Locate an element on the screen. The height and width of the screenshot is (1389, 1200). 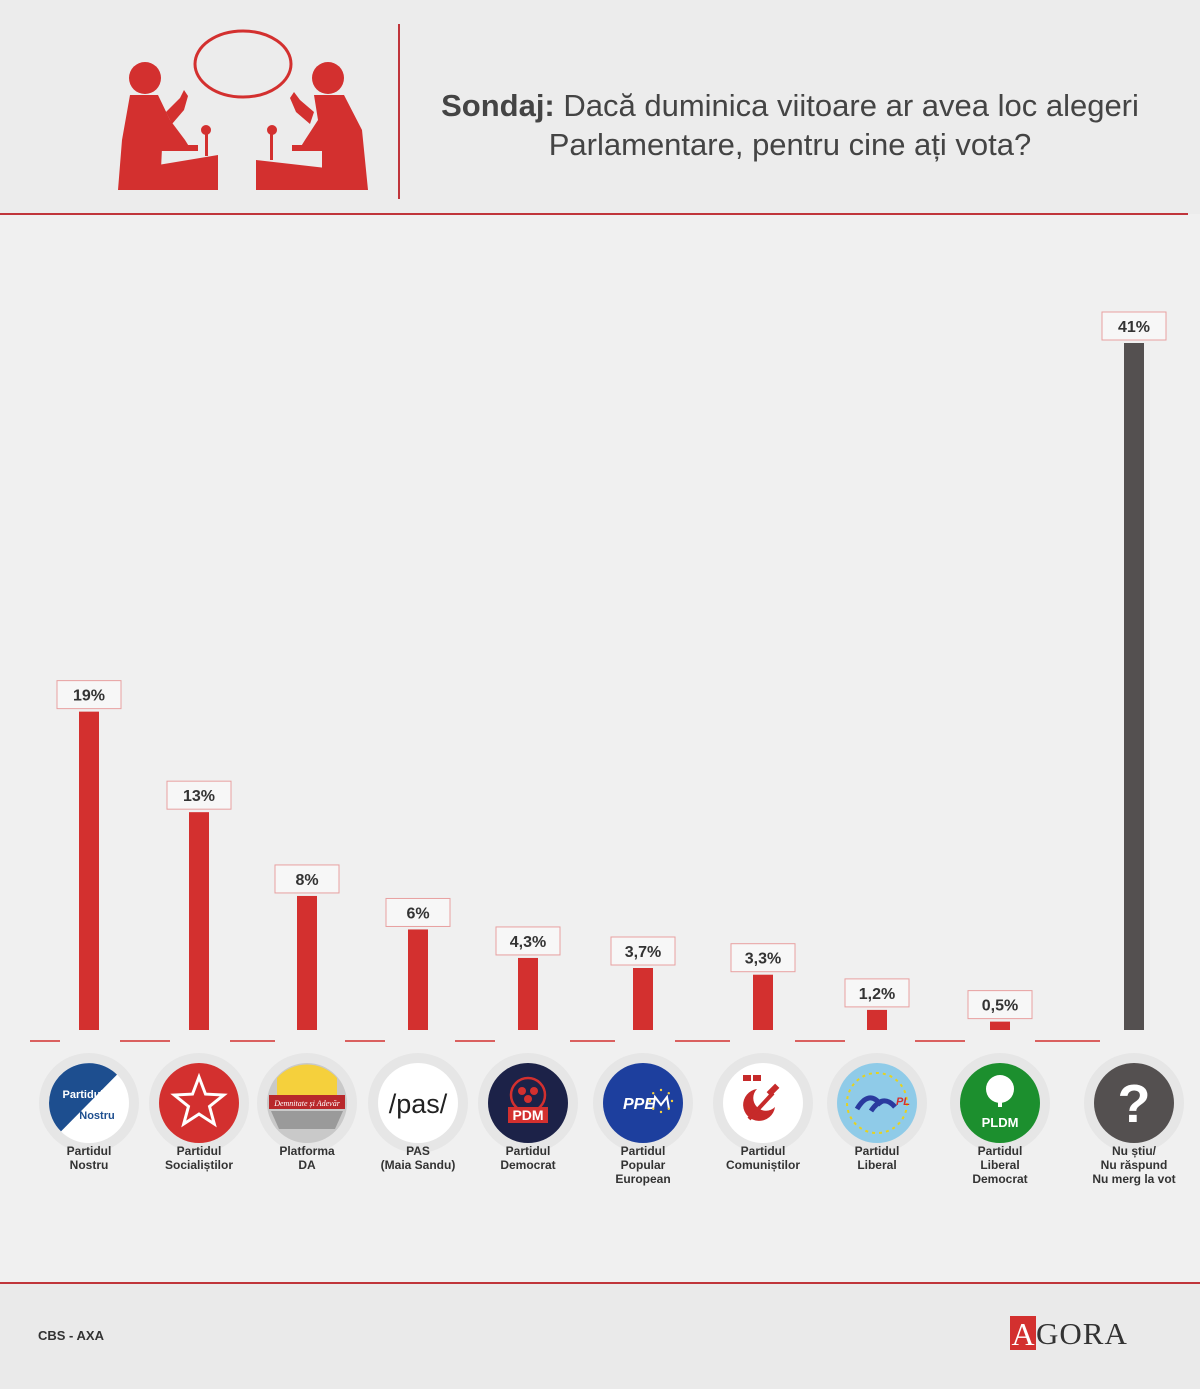
ppem-logo: PPE is located at coordinates (643, 1103).